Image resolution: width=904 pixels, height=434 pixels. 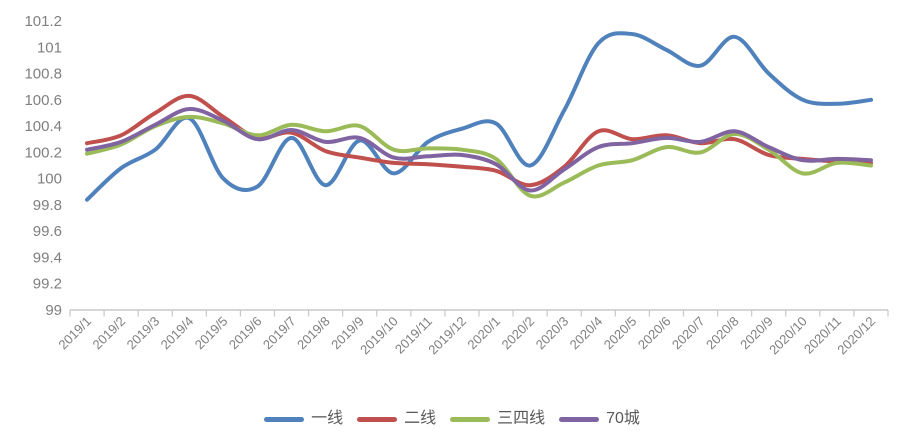 I want to click on x-axis-tick-label: 2019/7, so click(x=279, y=333).